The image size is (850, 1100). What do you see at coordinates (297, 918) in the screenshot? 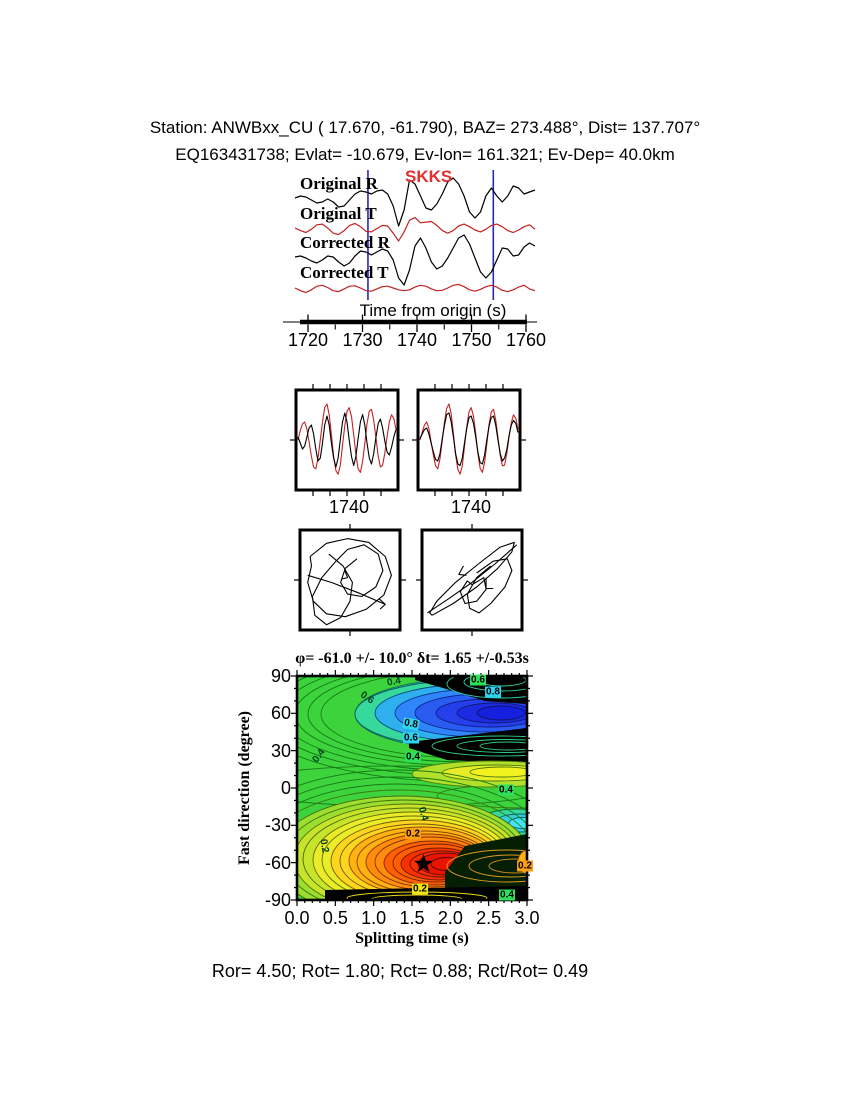
I see `x-tick-label: 0.0` at bounding box center [297, 918].